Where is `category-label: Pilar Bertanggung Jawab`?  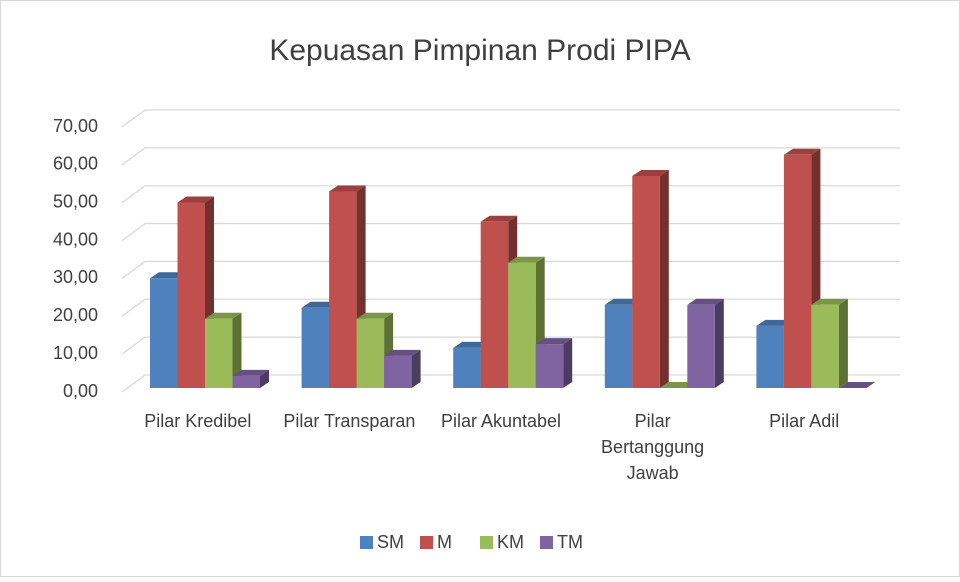
category-label: Pilar Bertanggung Jawab is located at coordinates (653, 447).